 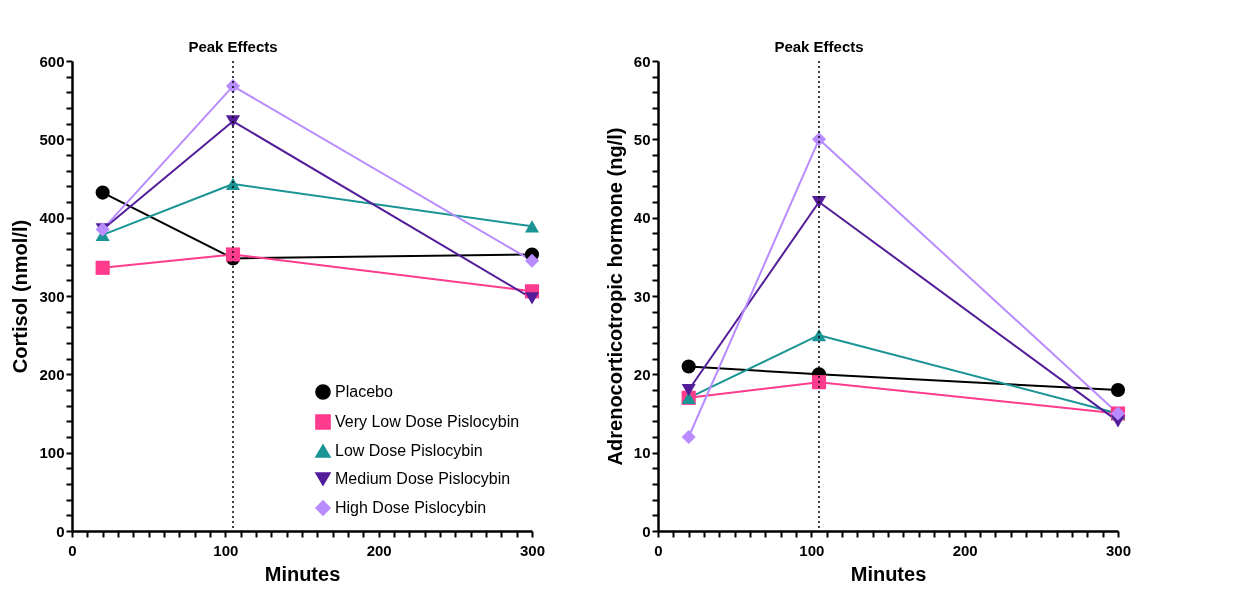 What do you see at coordinates (52, 296) in the screenshot?
I see `y-tick-label: 300` at bounding box center [52, 296].